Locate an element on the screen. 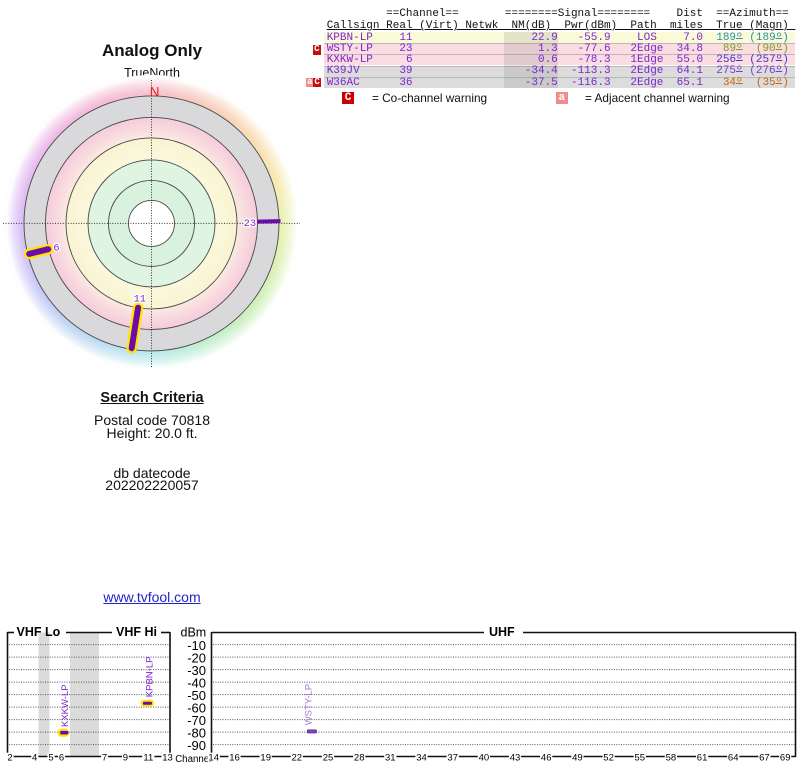  svg-text: 67 is located at coordinates (764, 757).